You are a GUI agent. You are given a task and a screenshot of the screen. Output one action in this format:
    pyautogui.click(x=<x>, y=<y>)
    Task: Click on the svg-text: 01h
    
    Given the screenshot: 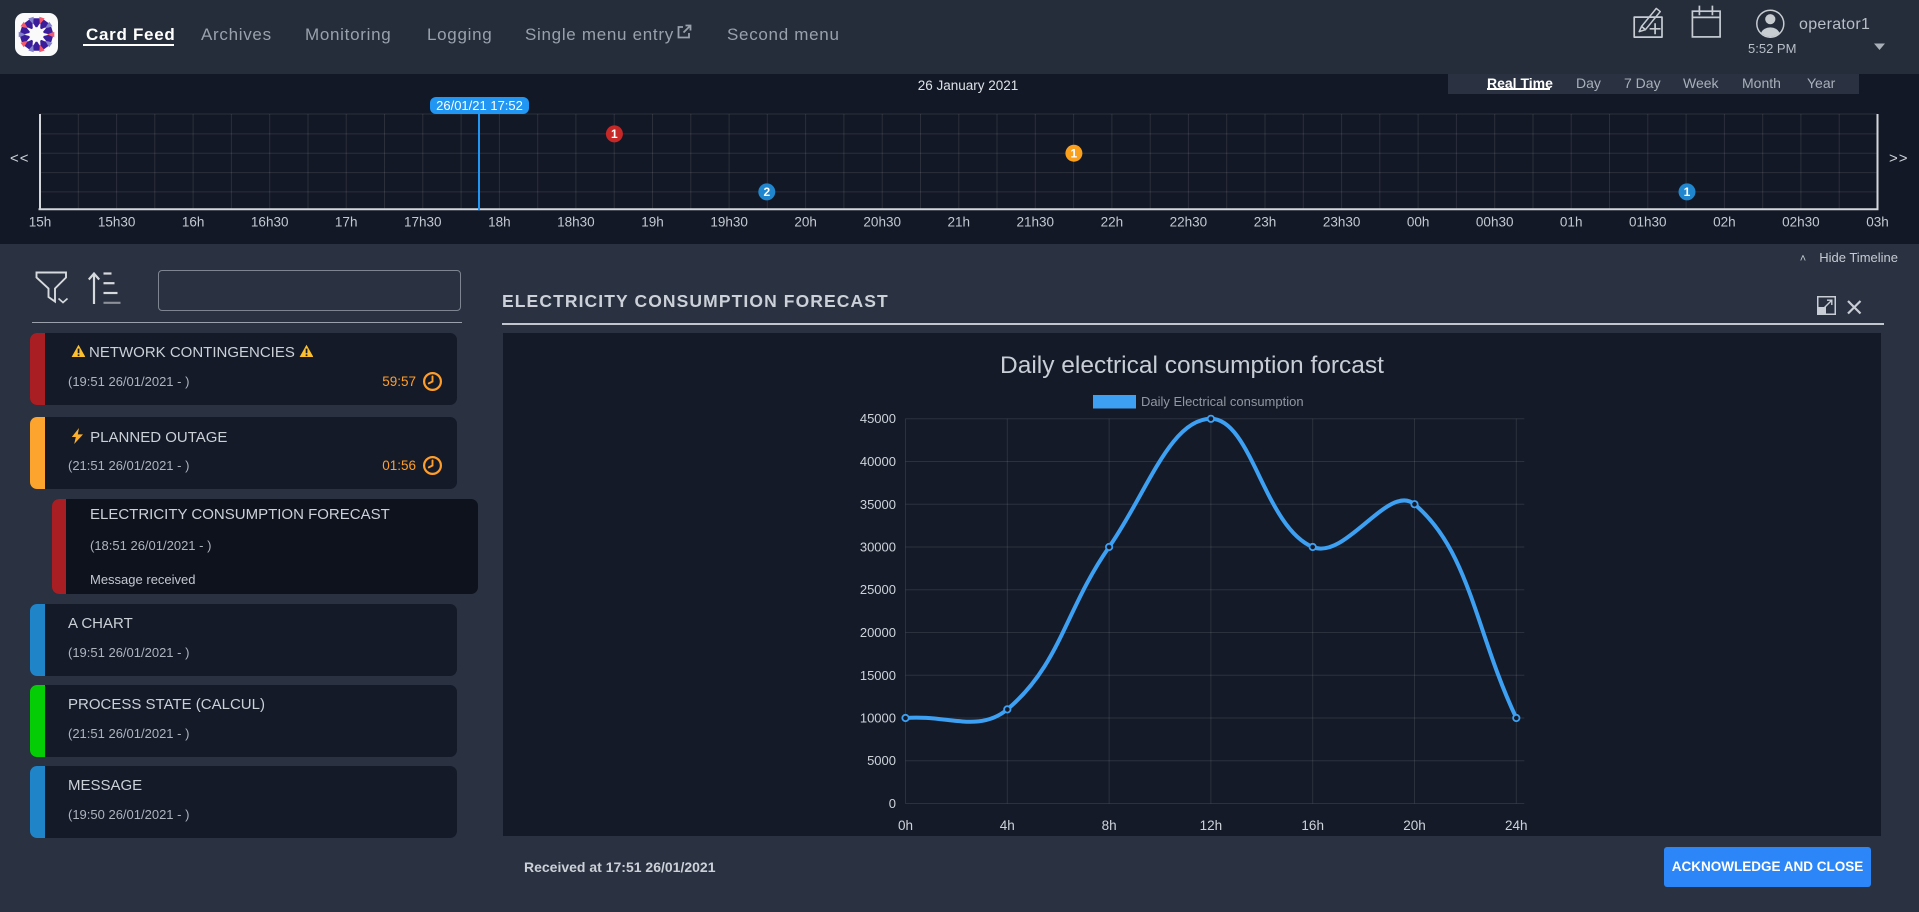 What is the action you would take?
    pyautogui.click(x=1571, y=222)
    